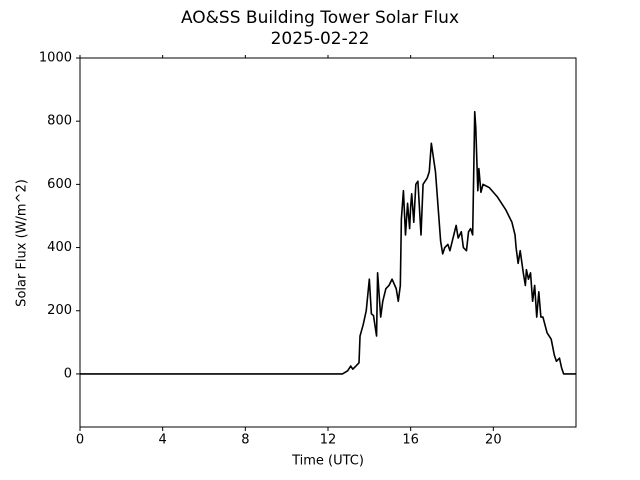 This screenshot has width=640, height=480. What do you see at coordinates (68, 373) in the screenshot?
I see `y-tick-label: 0` at bounding box center [68, 373].